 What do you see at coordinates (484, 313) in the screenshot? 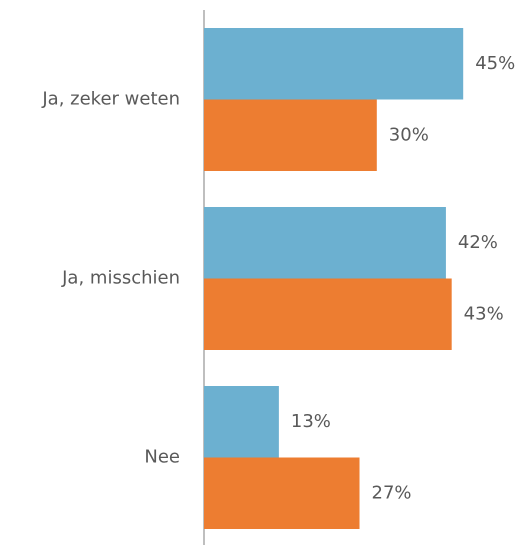
I see `value-label: 43%` at bounding box center [484, 313].